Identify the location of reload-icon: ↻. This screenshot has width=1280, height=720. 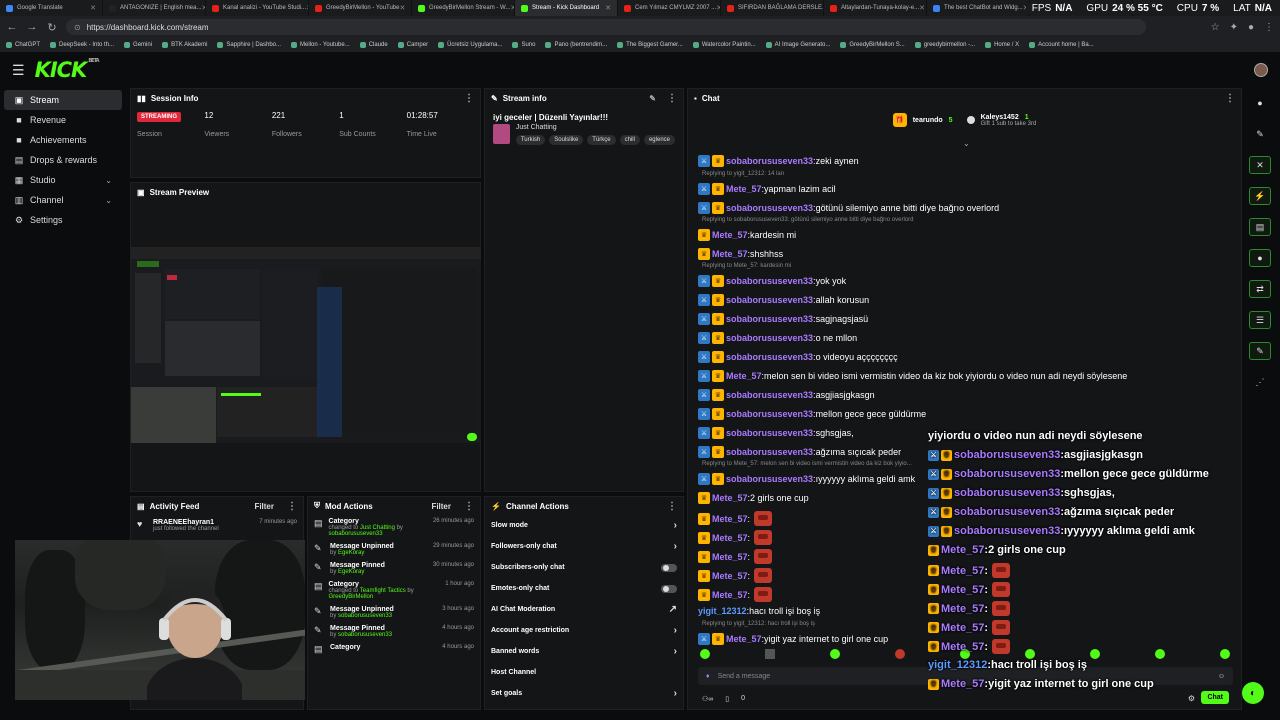
(52, 27).